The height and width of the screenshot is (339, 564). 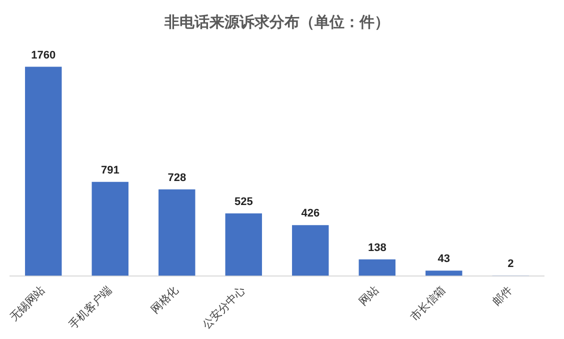 What do you see at coordinates (310, 214) in the screenshot?
I see `data-label: 426` at bounding box center [310, 214].